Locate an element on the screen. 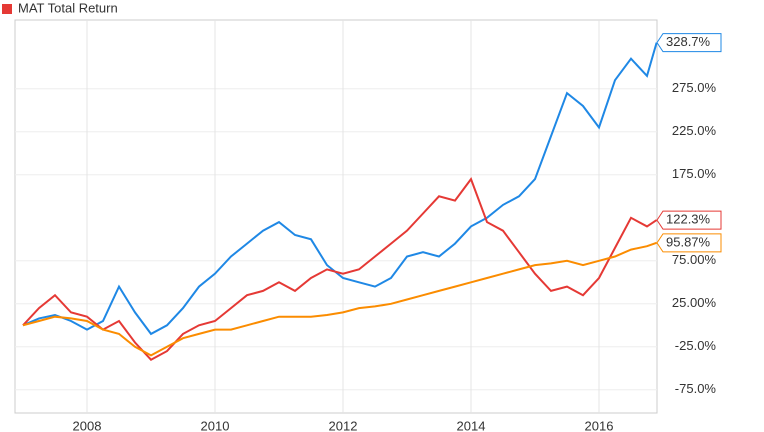 The width and height of the screenshot is (764, 432). x-tick-label: 2010 is located at coordinates (215, 425).